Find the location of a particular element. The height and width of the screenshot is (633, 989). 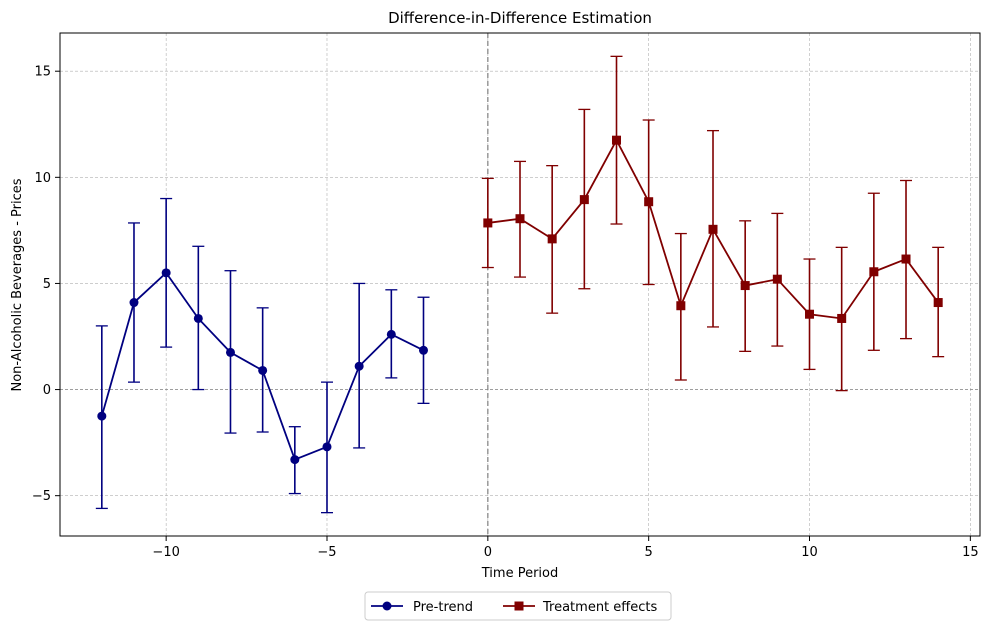

legend-treatment-label: Treatment effects is located at coordinates (599, 607).